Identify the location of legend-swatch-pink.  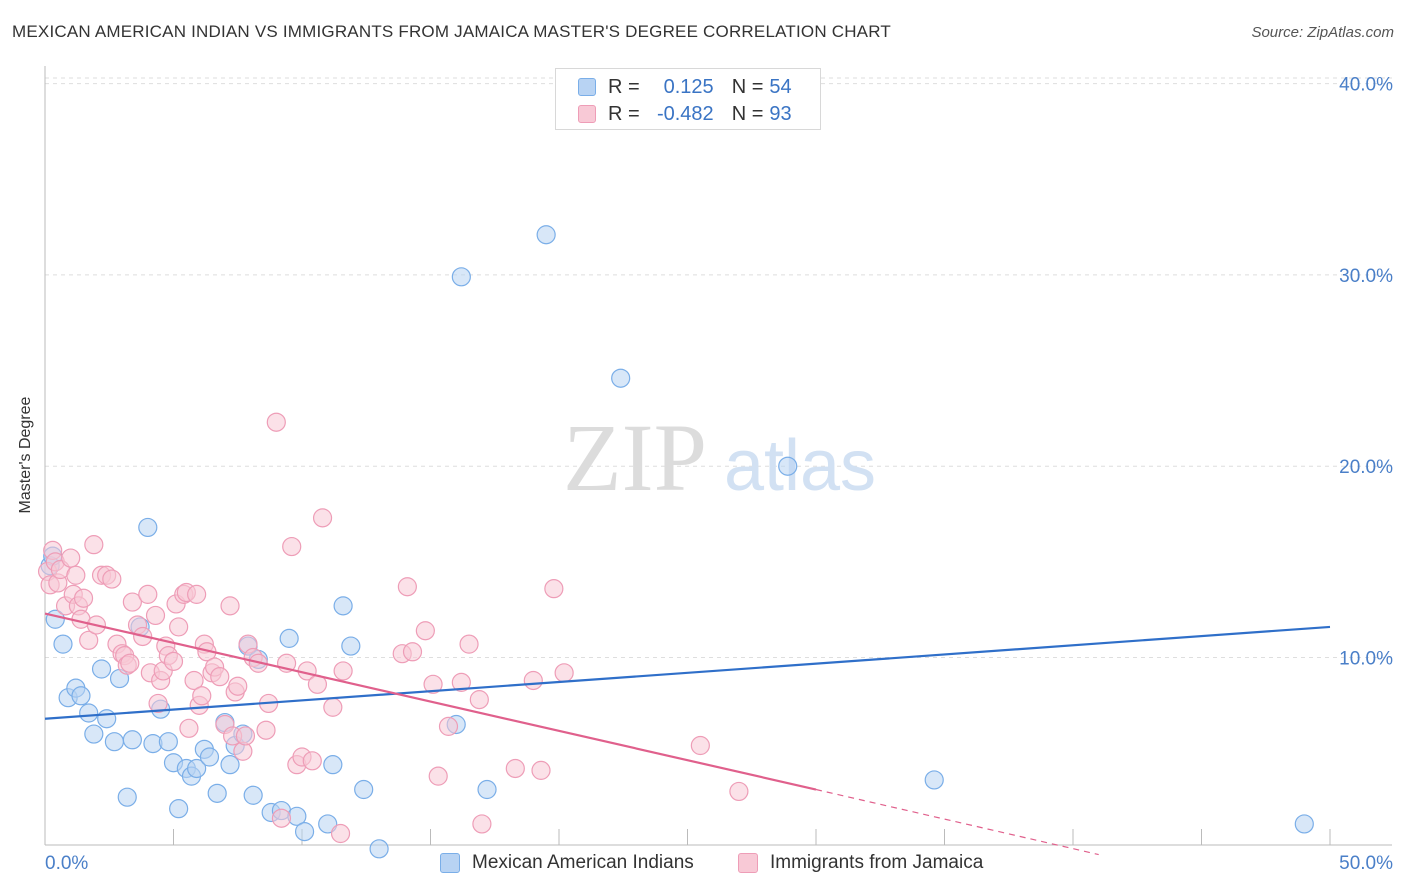
(587, 114).